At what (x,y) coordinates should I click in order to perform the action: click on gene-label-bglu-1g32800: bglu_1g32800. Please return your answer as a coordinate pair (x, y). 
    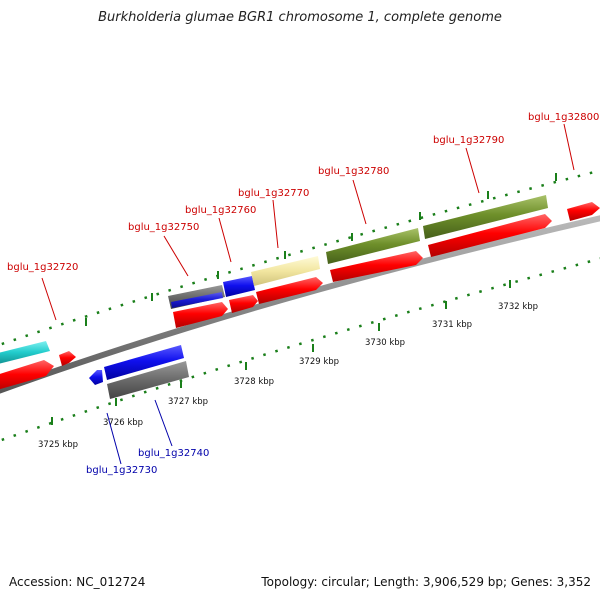
    Looking at the image, I should click on (563, 117).